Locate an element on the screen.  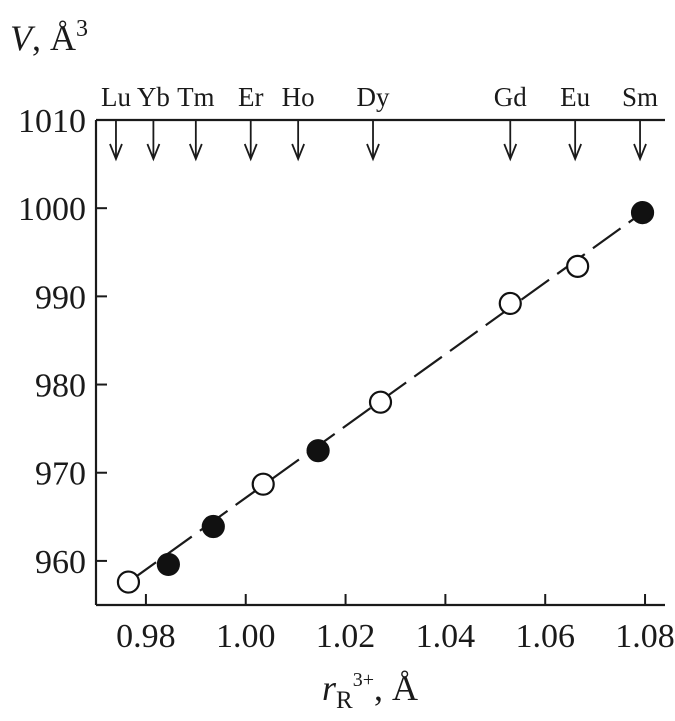
y-tick-label: 1010 is located at coordinates (52, 121).